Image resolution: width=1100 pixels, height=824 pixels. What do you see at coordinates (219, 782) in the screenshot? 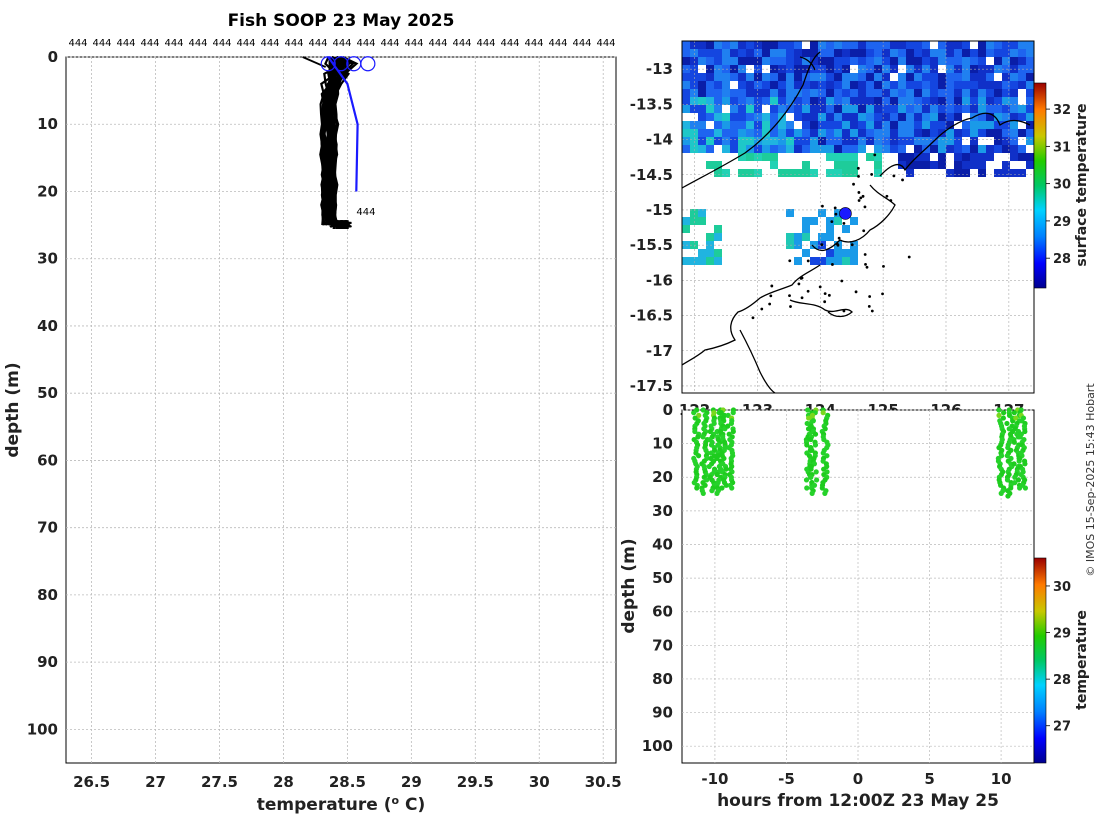
I see `profile-x-tick-label: 27.5` at bounding box center [219, 782].